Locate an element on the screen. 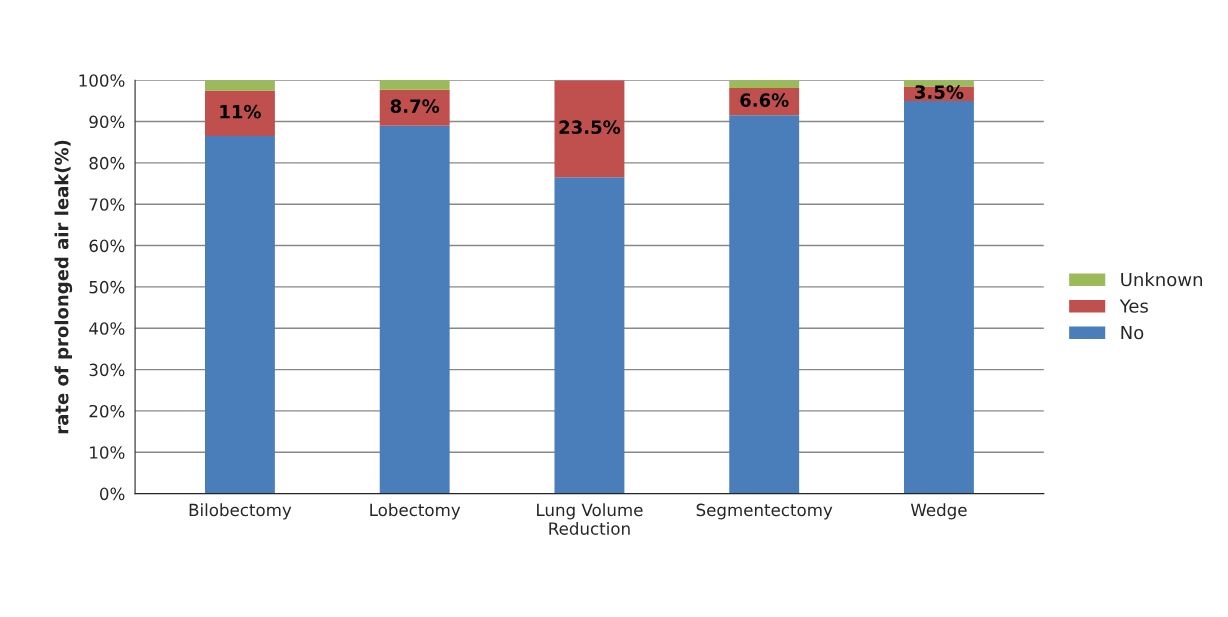 This screenshot has width=1228, height=617. data-label: 23.5% is located at coordinates (590, 127).